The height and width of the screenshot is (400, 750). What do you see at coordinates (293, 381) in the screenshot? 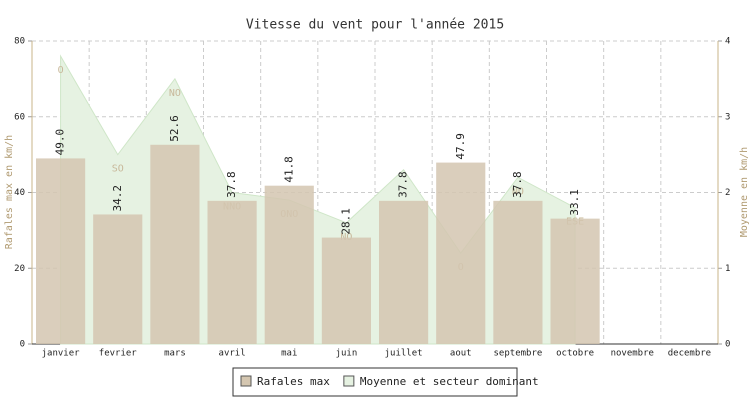
I see `legend-label: Rafales max` at bounding box center [293, 381].